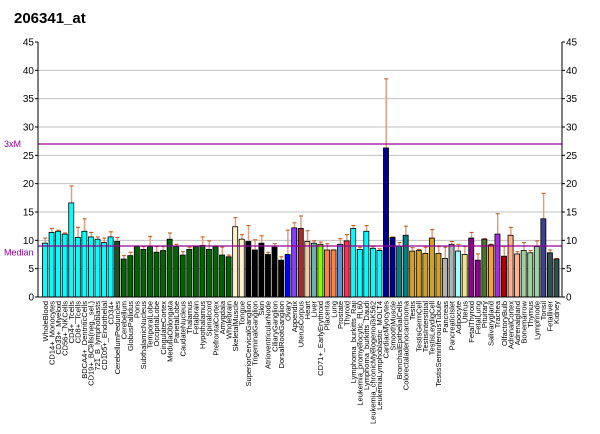 The image size is (600, 434). What do you see at coordinates (572, 71) in the screenshot?
I see `y-tick-label-right: 40` at bounding box center [572, 71].